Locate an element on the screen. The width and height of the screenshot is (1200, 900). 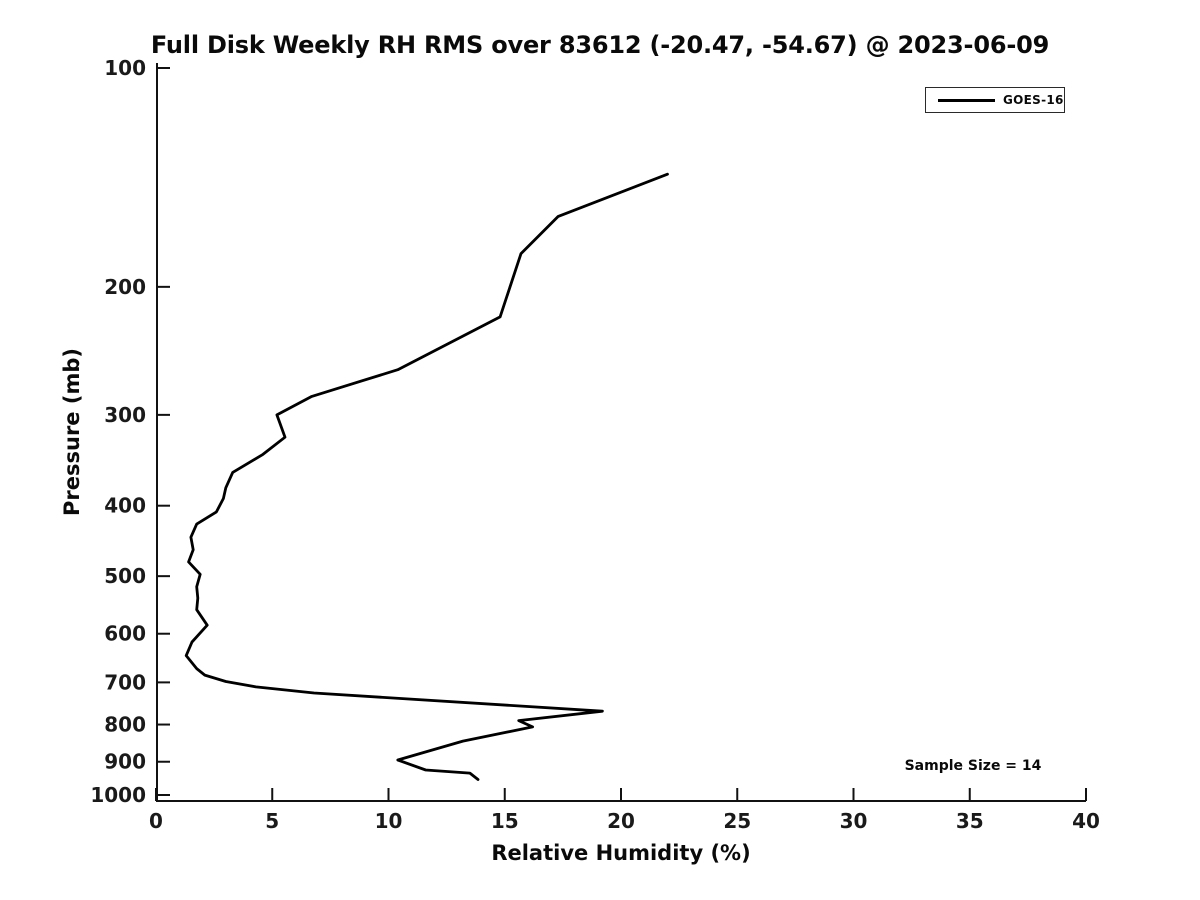
x-axis-tick-label: 20 is located at coordinates (621, 821).